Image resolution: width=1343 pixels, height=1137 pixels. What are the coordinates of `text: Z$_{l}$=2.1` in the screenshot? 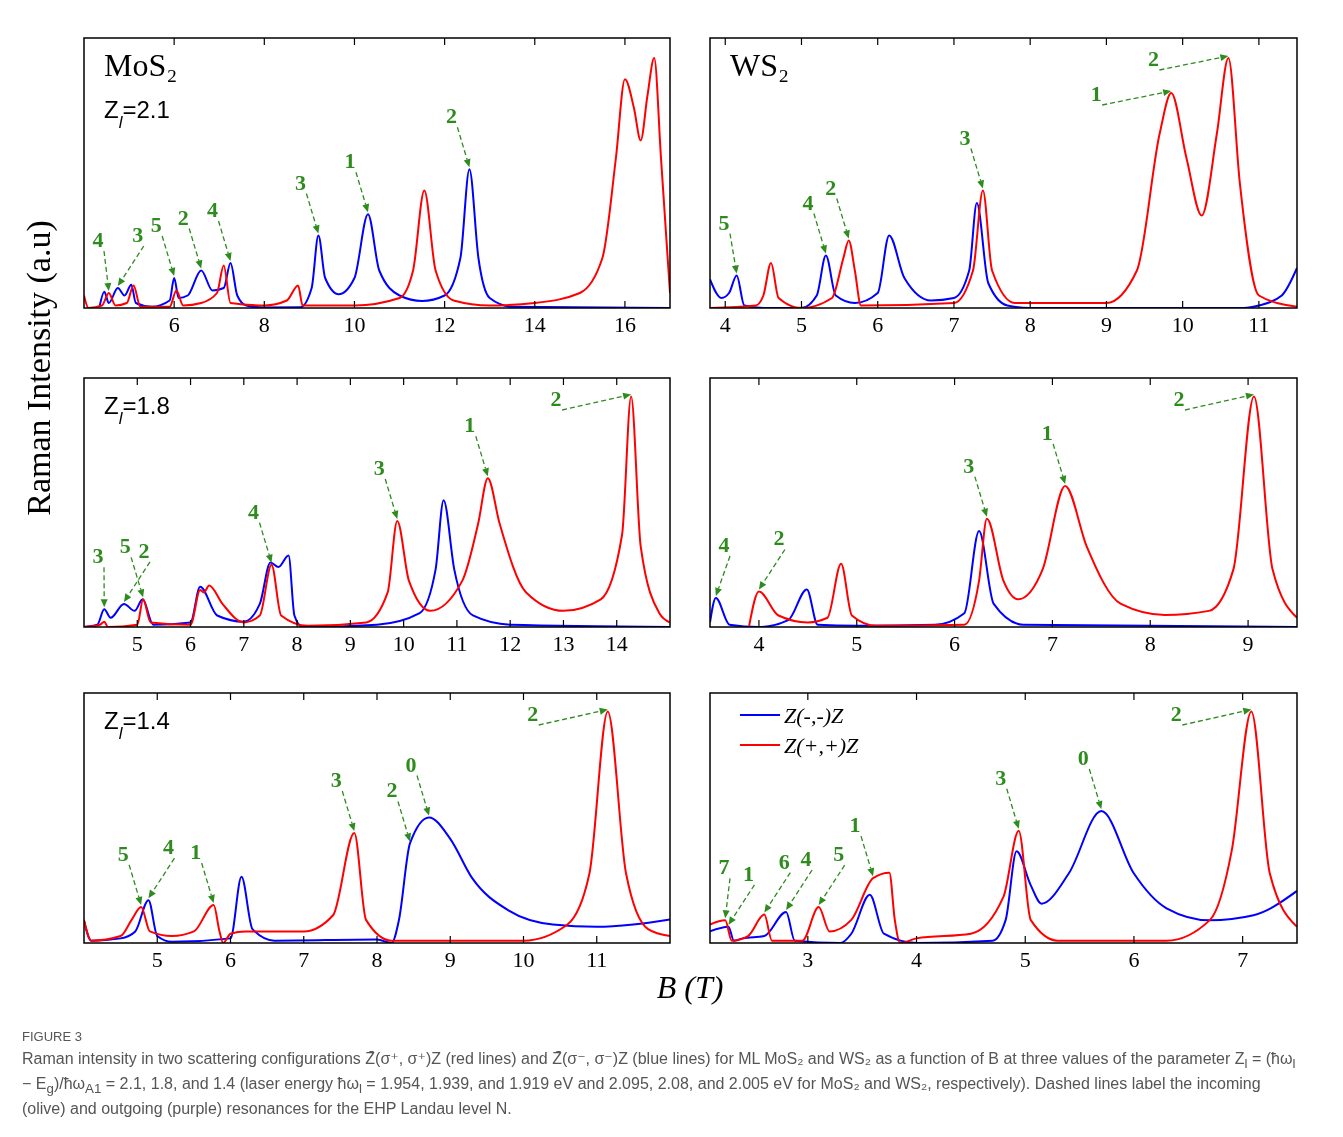 It's located at (137, 114).